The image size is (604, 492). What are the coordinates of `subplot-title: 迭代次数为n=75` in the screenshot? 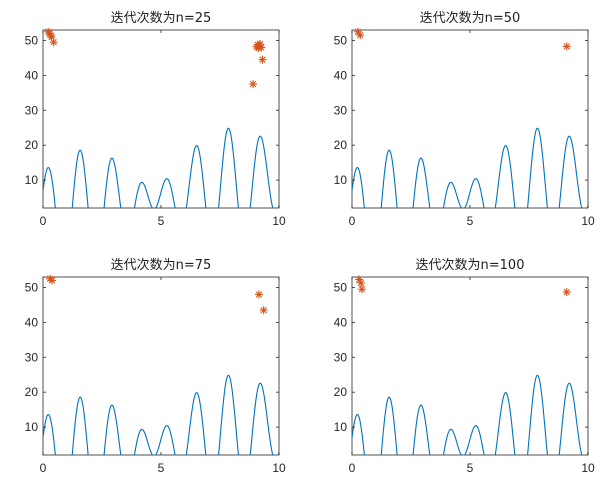 It's located at (161, 265).